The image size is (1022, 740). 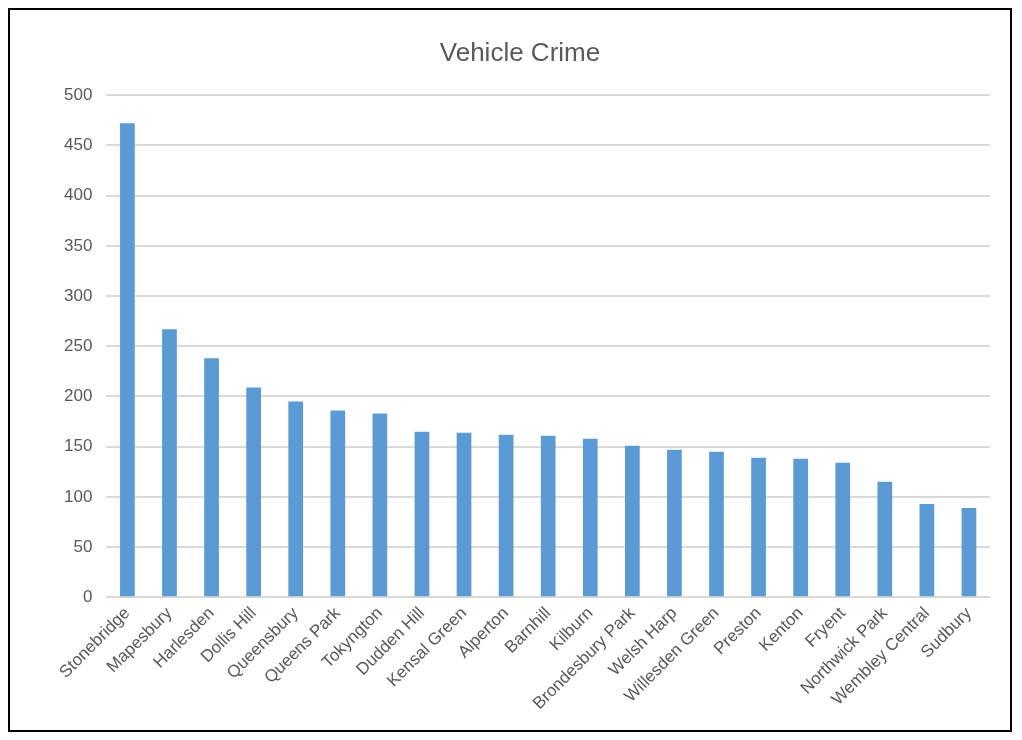 I want to click on y-tick-label: 450, so click(x=78, y=145).